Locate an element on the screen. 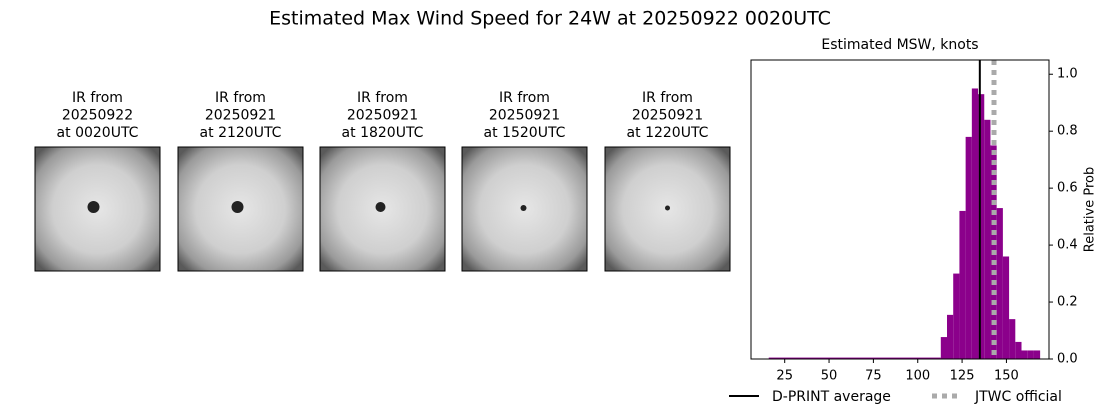 This screenshot has height=413, width=1100. x-tick-label: 150 is located at coordinates (1006, 376).